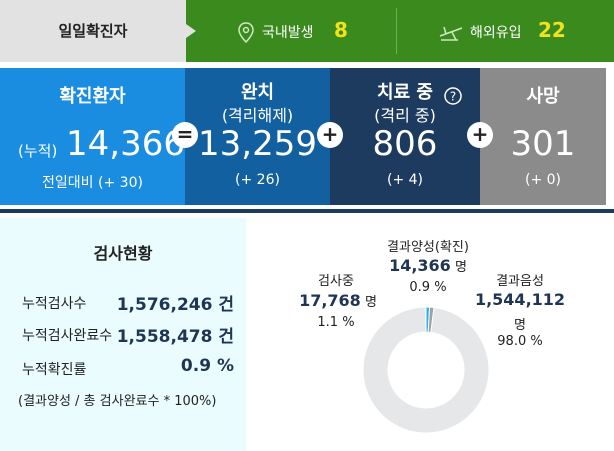  I want to click on row-label: 누적검사완료수, so click(67, 336).